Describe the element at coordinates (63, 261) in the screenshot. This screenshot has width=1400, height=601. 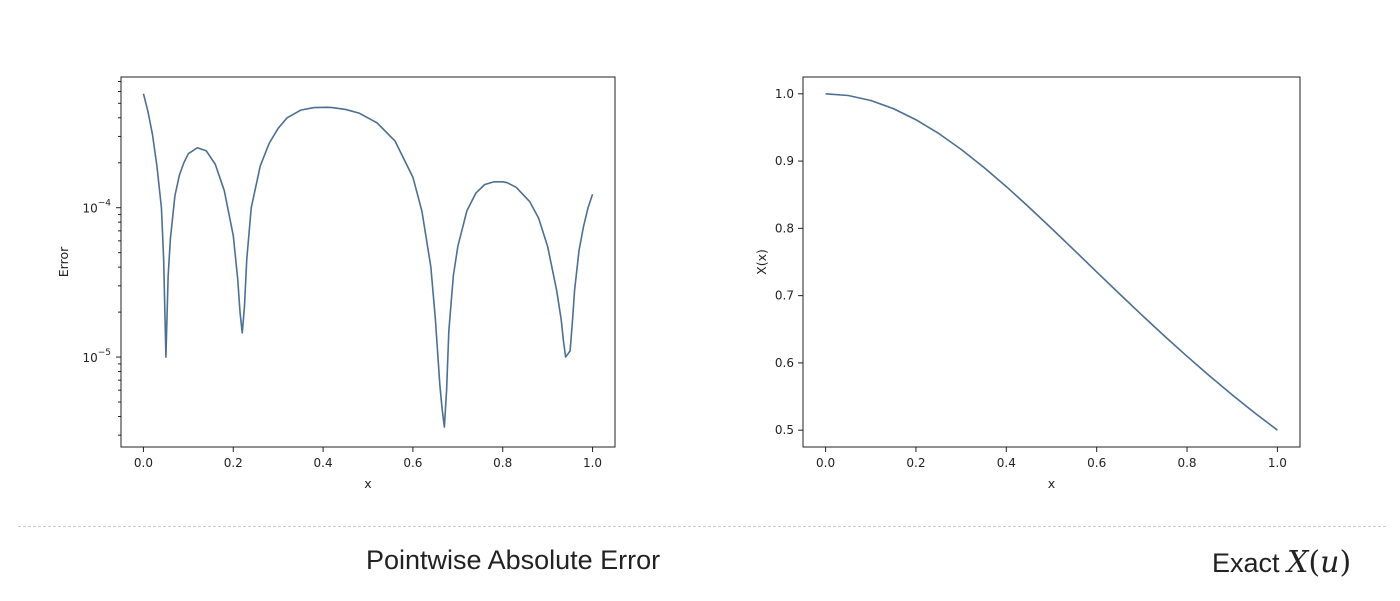
I see `y-axis-label: Error` at that location.